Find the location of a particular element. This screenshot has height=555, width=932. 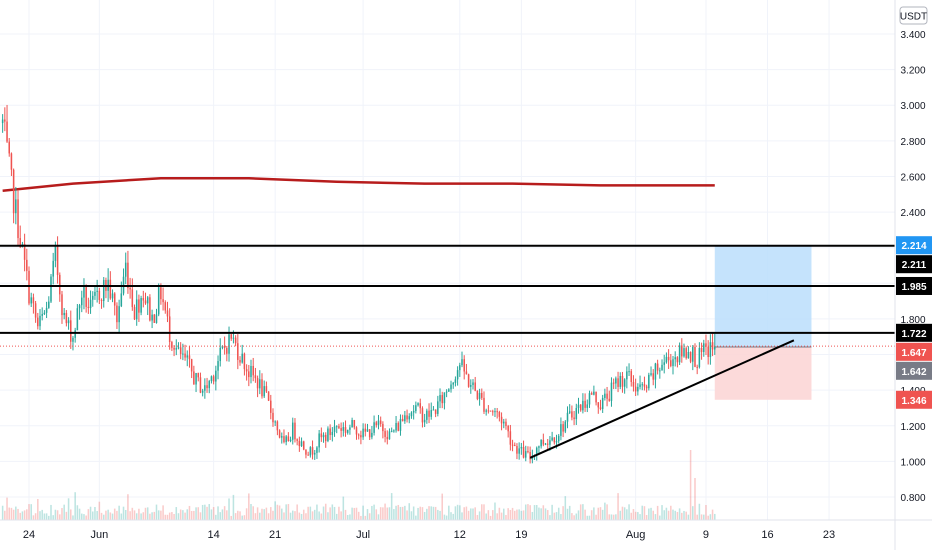

trendline-group is located at coordinates (662, 399).